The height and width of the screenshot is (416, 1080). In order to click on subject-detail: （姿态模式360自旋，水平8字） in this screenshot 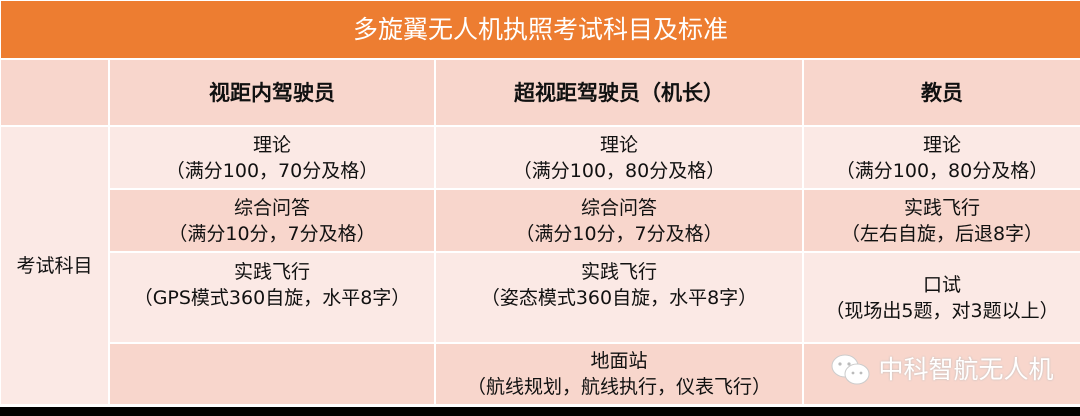, I will do `click(619, 298)`.